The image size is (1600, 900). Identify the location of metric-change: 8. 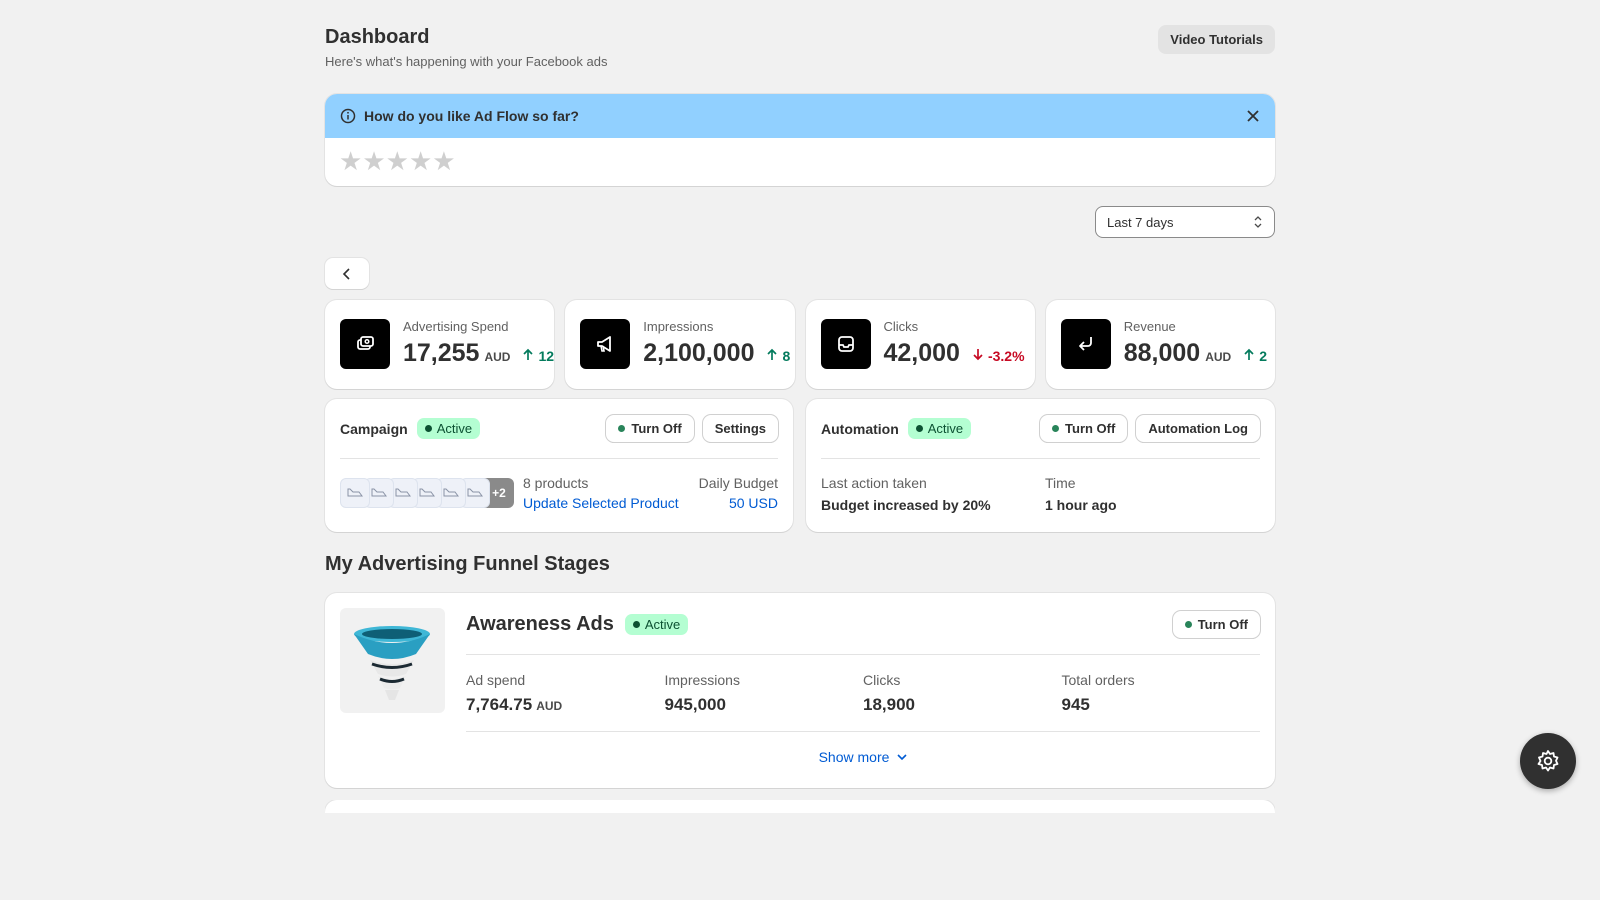
(786, 356).